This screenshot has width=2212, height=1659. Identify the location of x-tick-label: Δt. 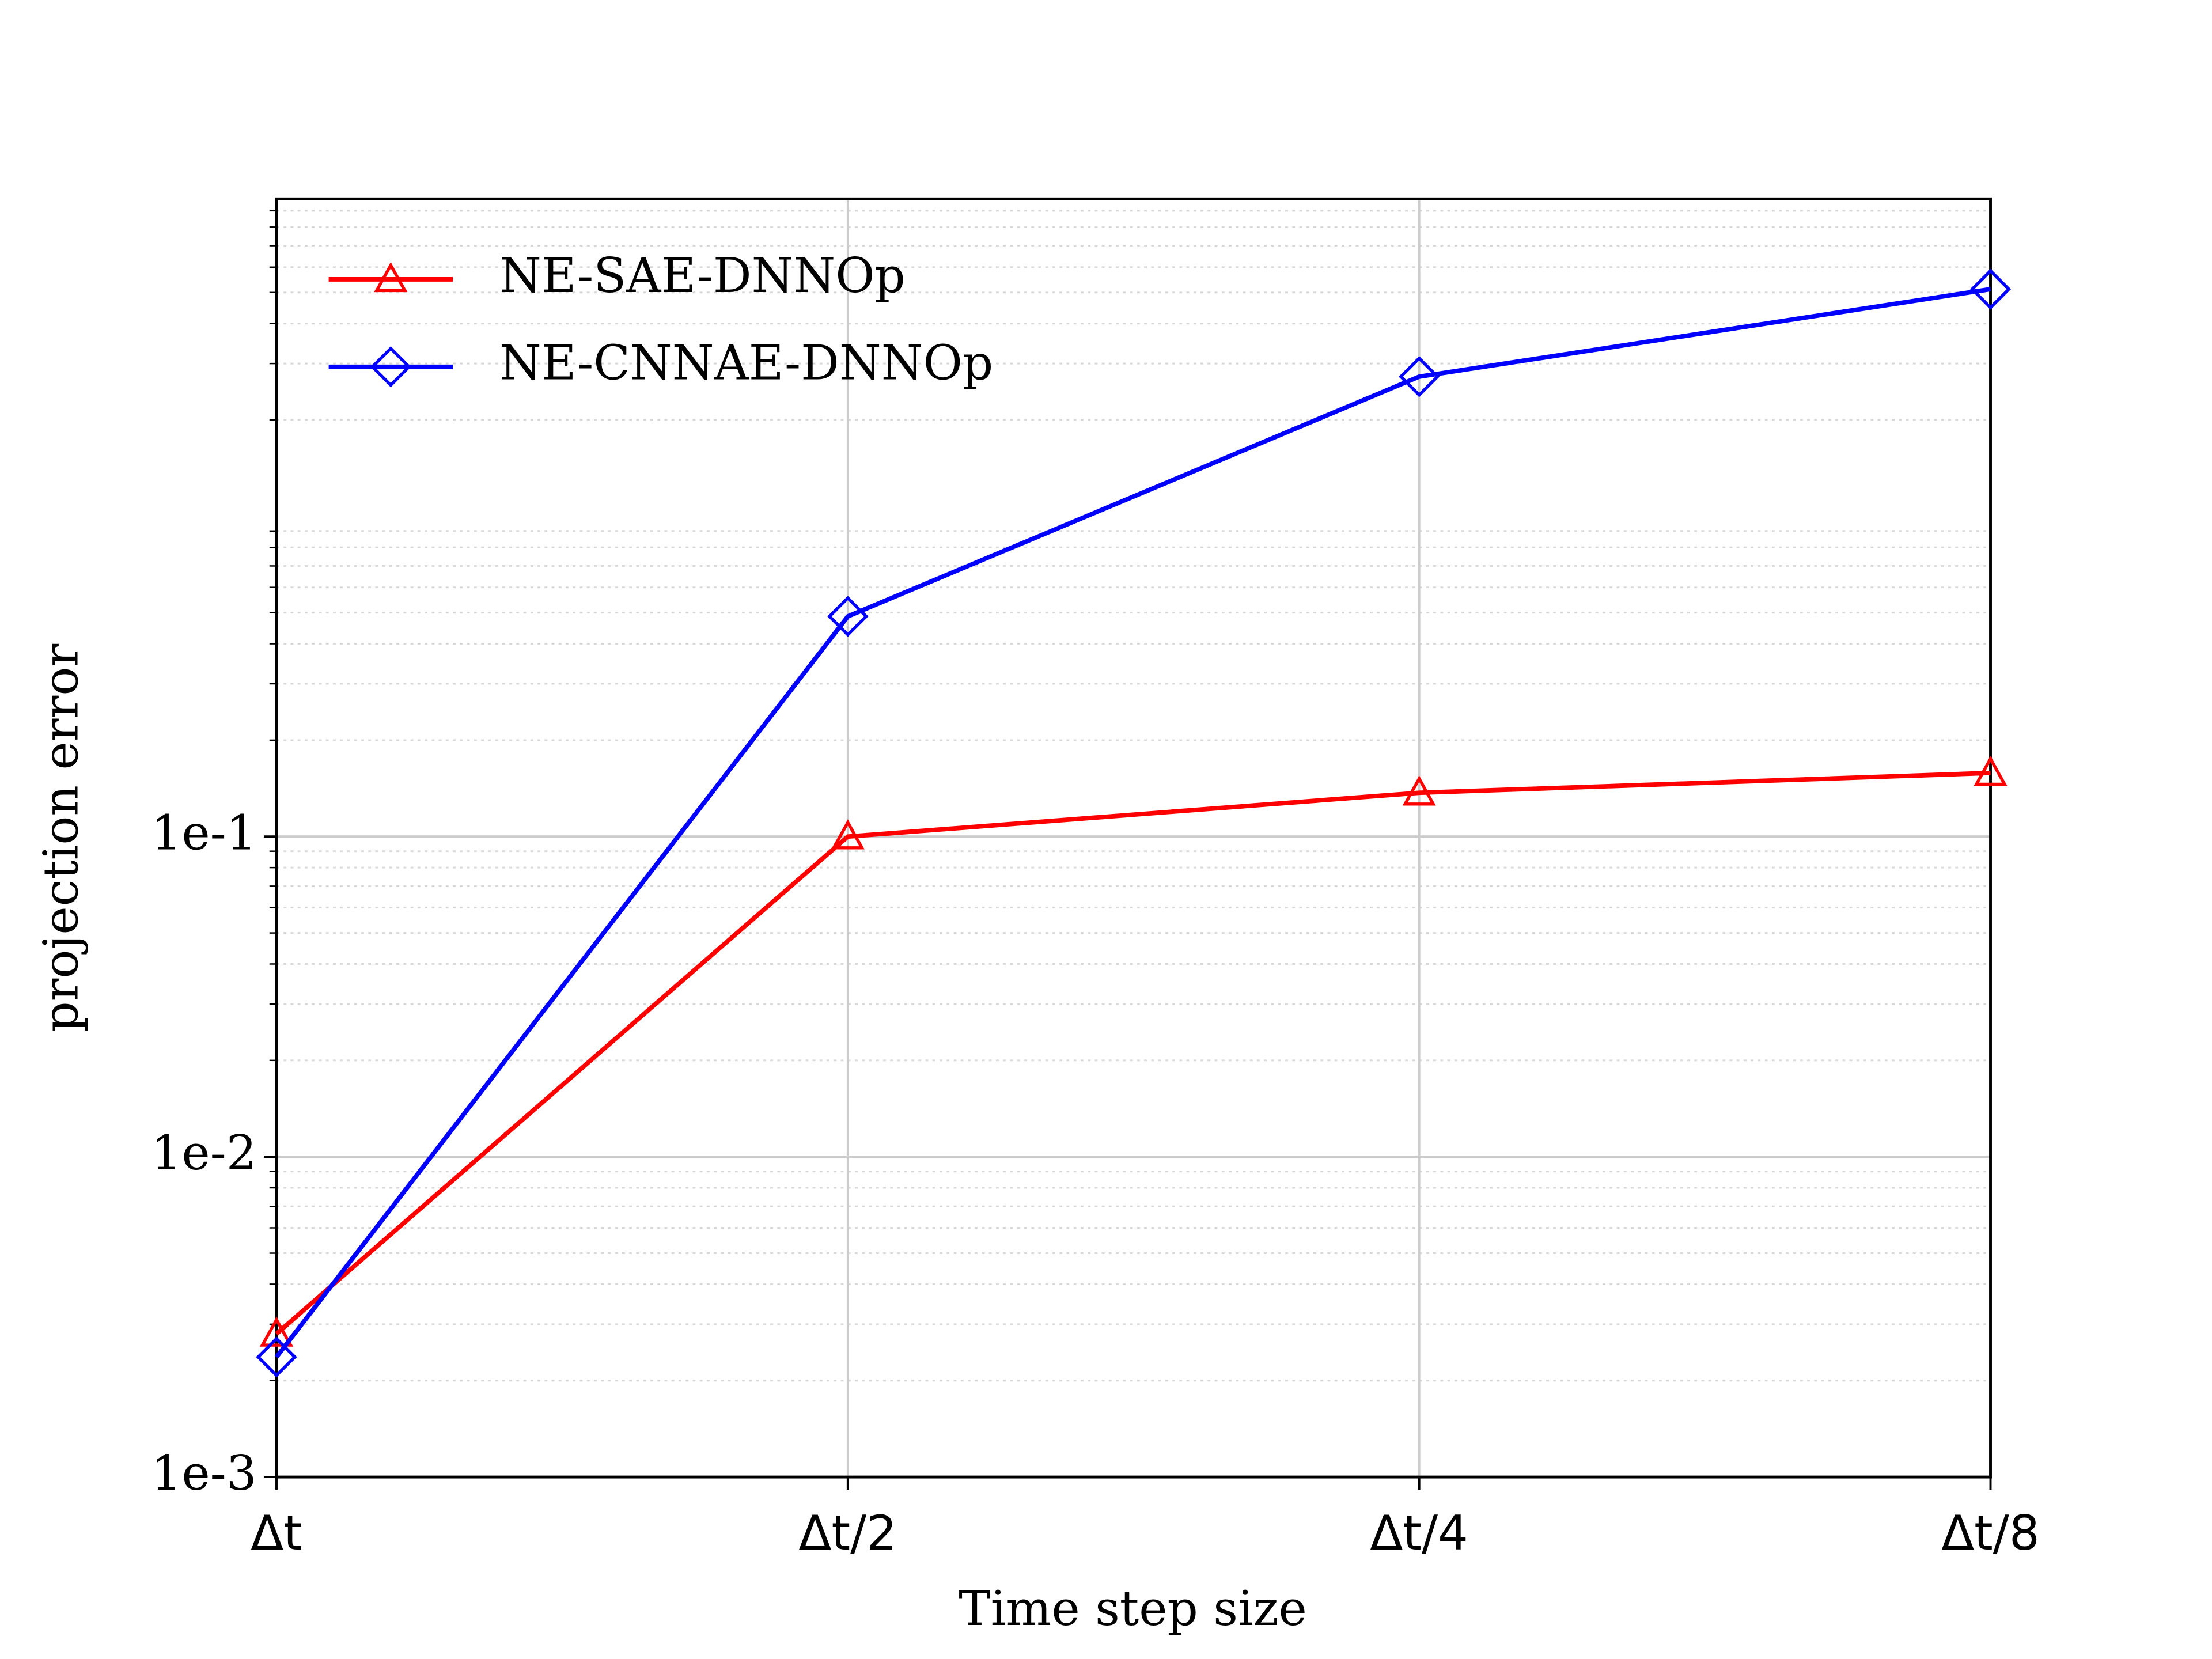
(276, 1533).